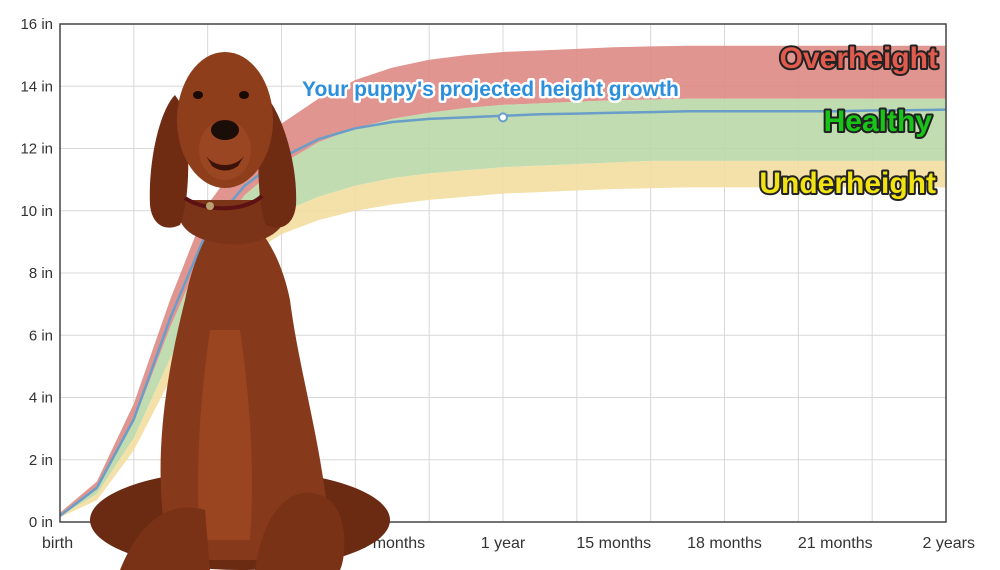 The height and width of the screenshot is (570, 1000). Describe the element at coordinates (859, 58) in the screenshot. I see `overheight-label: Overheight` at that location.